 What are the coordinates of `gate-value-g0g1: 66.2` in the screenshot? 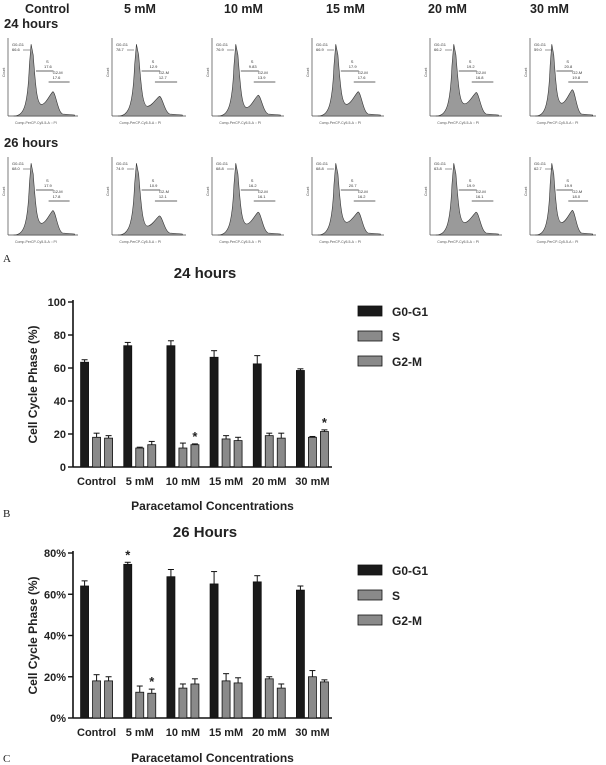 It's located at (438, 49).